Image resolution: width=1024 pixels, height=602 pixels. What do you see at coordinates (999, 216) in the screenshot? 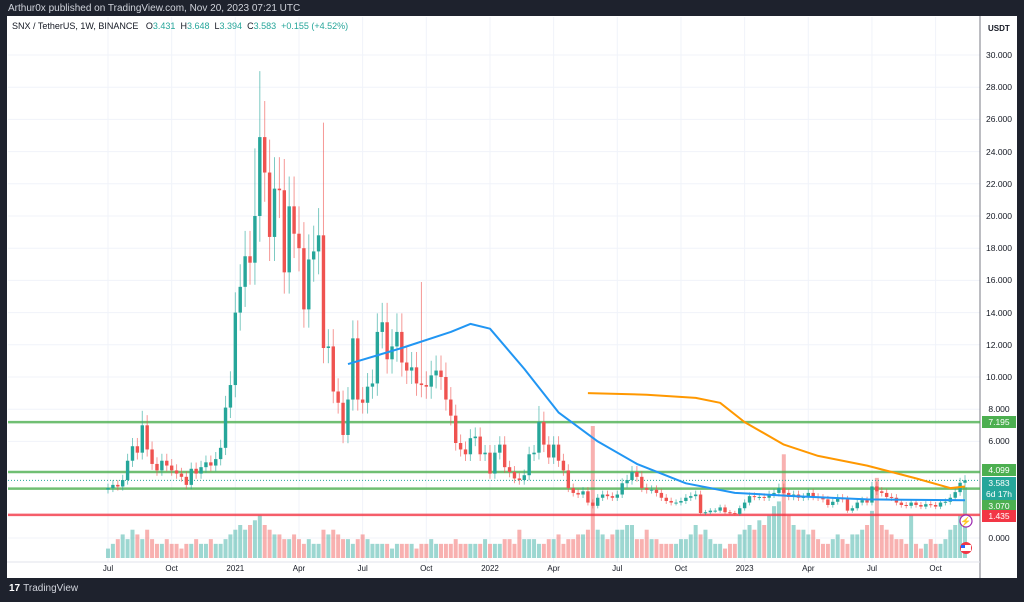
I see `price-tick-label: 20.000` at bounding box center [999, 216].